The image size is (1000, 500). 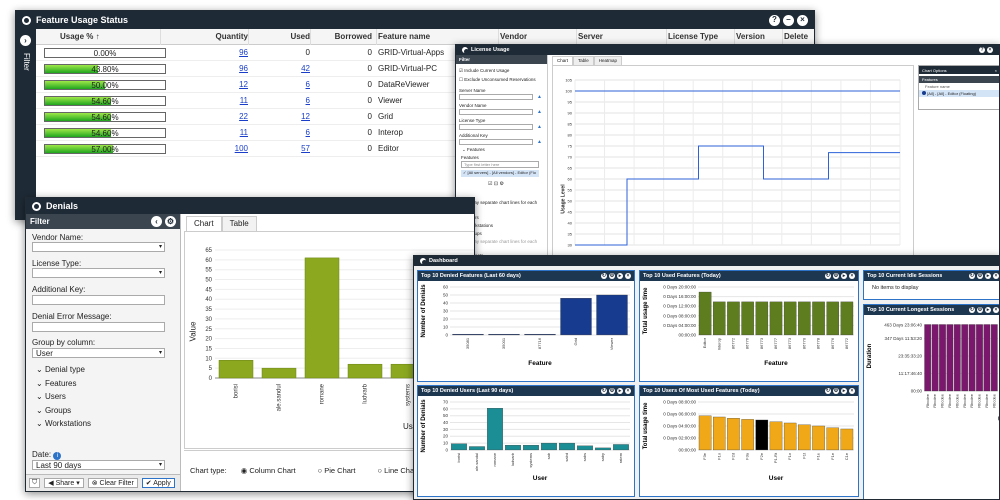 I want to click on license-type-select: ▾, so click(x=98, y=273).